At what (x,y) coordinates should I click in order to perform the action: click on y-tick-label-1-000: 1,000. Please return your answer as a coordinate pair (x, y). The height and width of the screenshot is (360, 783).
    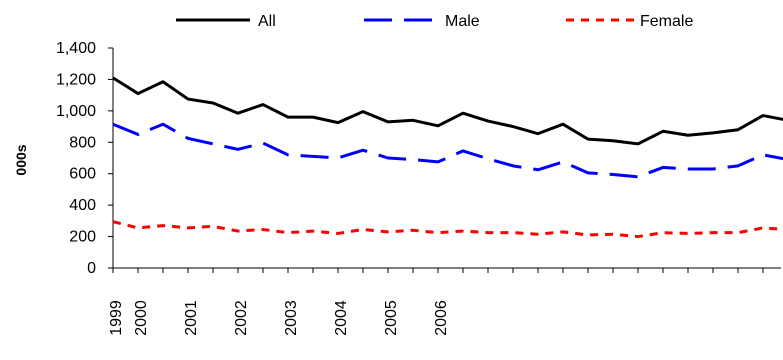
    Looking at the image, I should click on (76, 111).